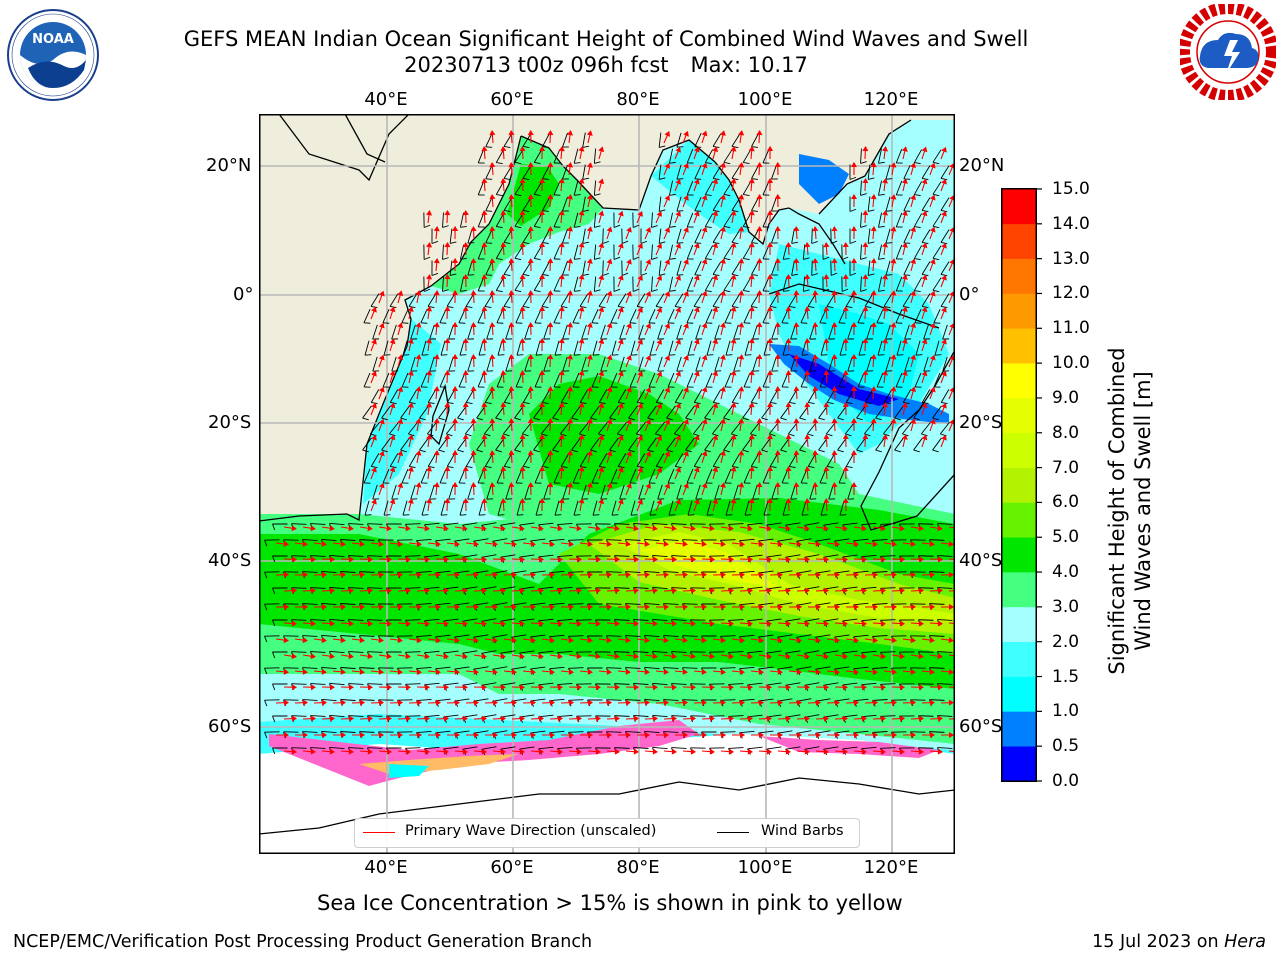 Image resolution: width=1280 pixels, height=960 pixels. I want to click on legend-wave-line, so click(379, 832).